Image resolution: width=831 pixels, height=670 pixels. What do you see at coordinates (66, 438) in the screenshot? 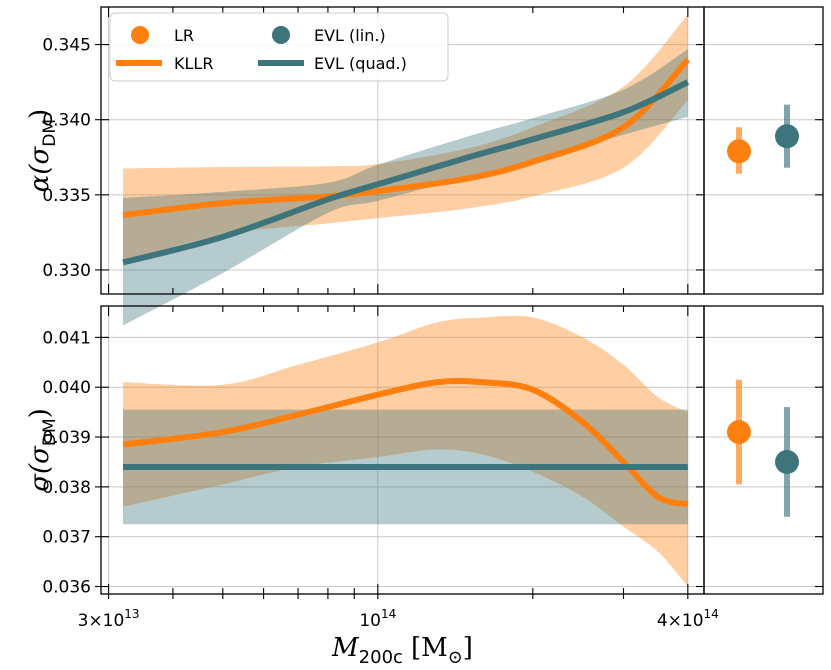
I see `y-tick-label: 0.039` at bounding box center [66, 438].